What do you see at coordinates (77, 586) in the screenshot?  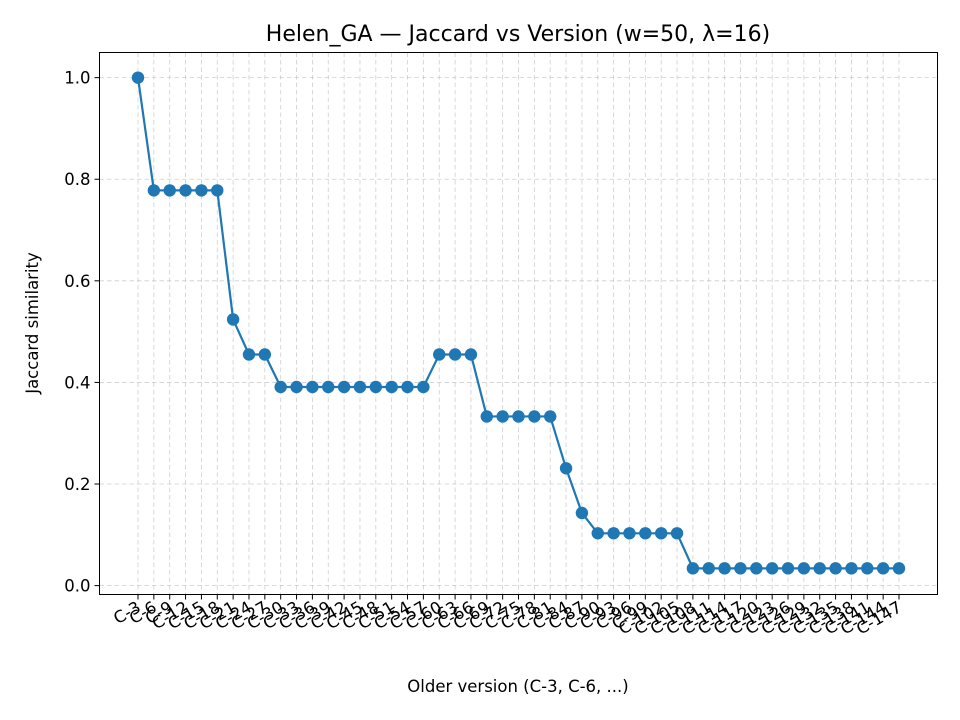 I see `y-tick-label: 0.0` at bounding box center [77, 586].